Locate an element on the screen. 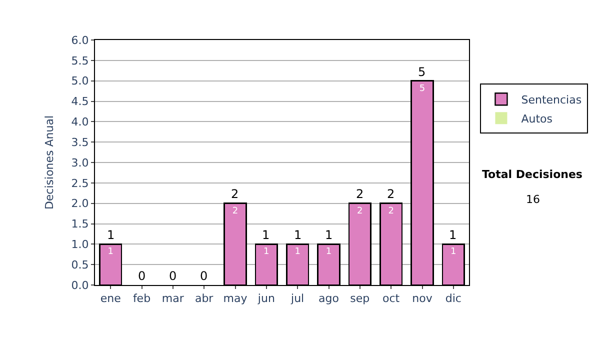 Image resolution: width=600 pixels, height=340 pixels. y-tick-label: 2.5 is located at coordinates (80, 183).